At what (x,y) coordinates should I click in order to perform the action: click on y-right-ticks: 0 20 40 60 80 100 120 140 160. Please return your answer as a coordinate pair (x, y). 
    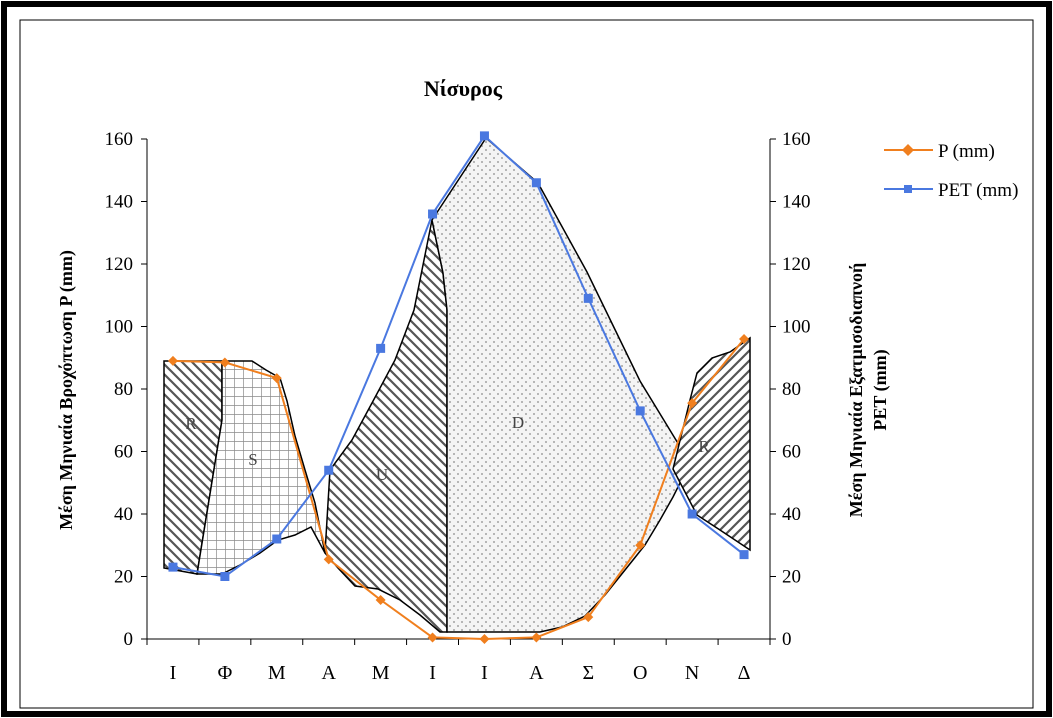
    Looking at the image, I should click on (790, 389).